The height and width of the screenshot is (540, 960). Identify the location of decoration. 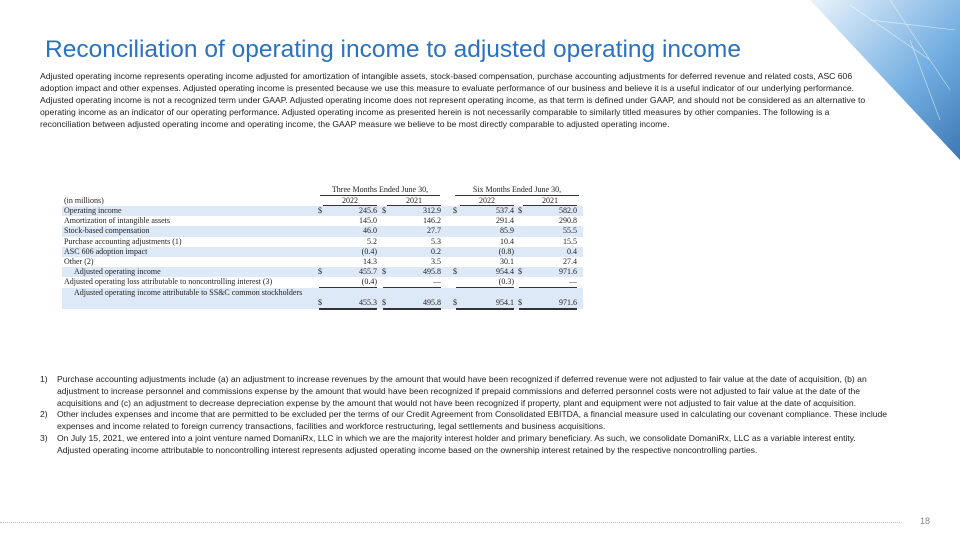
(885, 80).